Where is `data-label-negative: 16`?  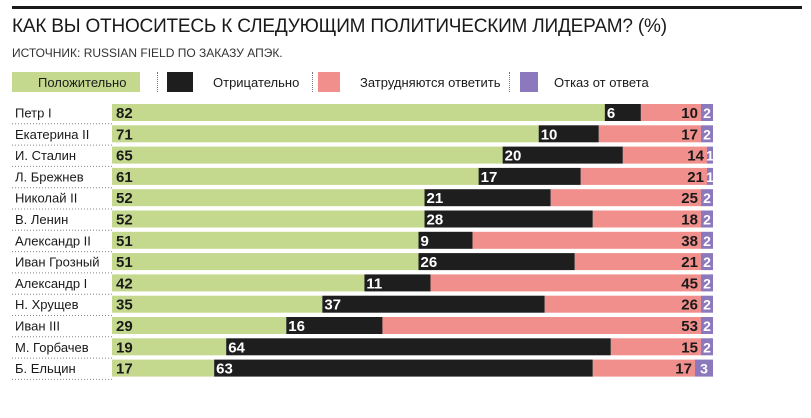
data-label-negative: 16 is located at coordinates (296, 326).